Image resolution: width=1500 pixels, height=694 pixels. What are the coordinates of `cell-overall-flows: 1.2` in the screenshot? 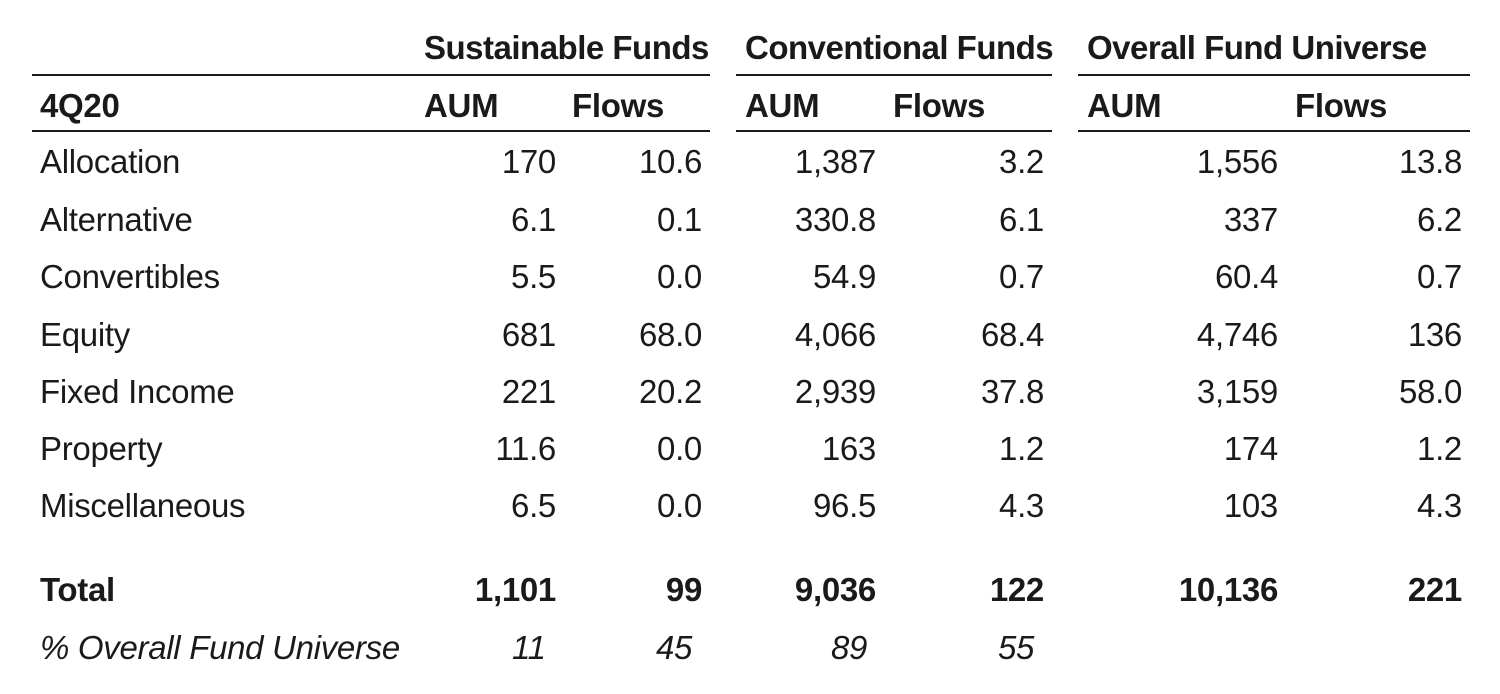 It's located at (1439, 448).